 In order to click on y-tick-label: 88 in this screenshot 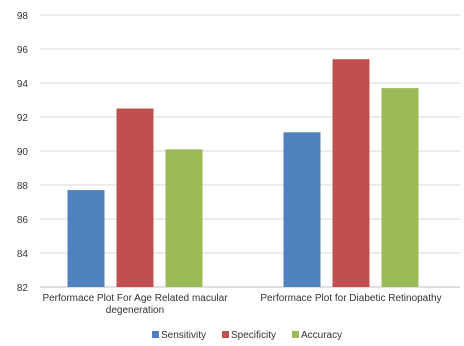, I will do `click(23, 186)`.